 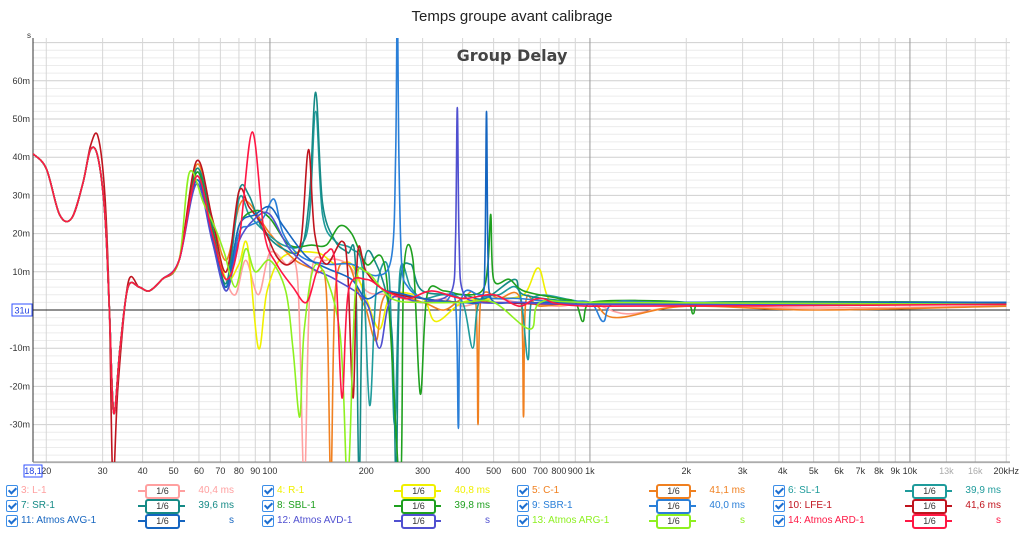 What do you see at coordinates (558, 471) in the screenshot?
I see `x-tick-label: 800` at bounding box center [558, 471].